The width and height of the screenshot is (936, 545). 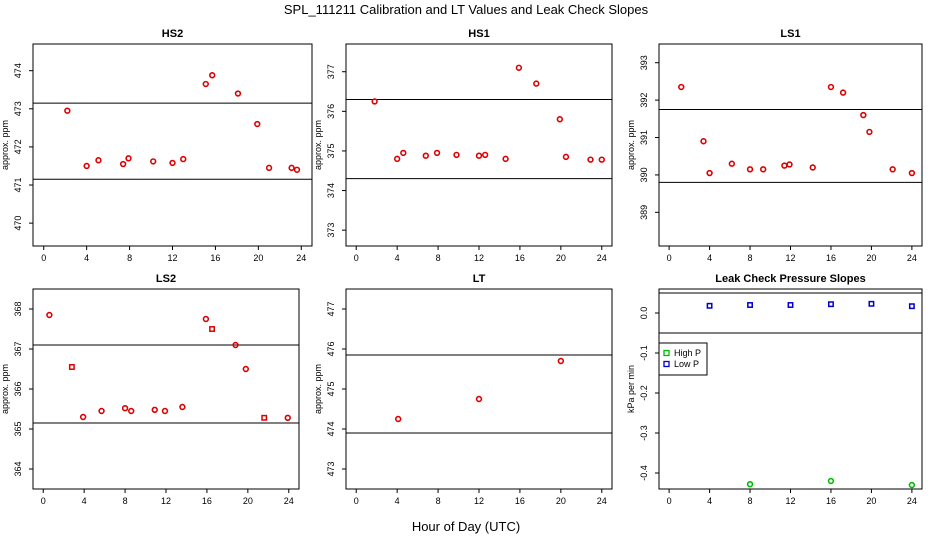 I want to click on y-tick-label: -0.1, so click(x=644, y=353).